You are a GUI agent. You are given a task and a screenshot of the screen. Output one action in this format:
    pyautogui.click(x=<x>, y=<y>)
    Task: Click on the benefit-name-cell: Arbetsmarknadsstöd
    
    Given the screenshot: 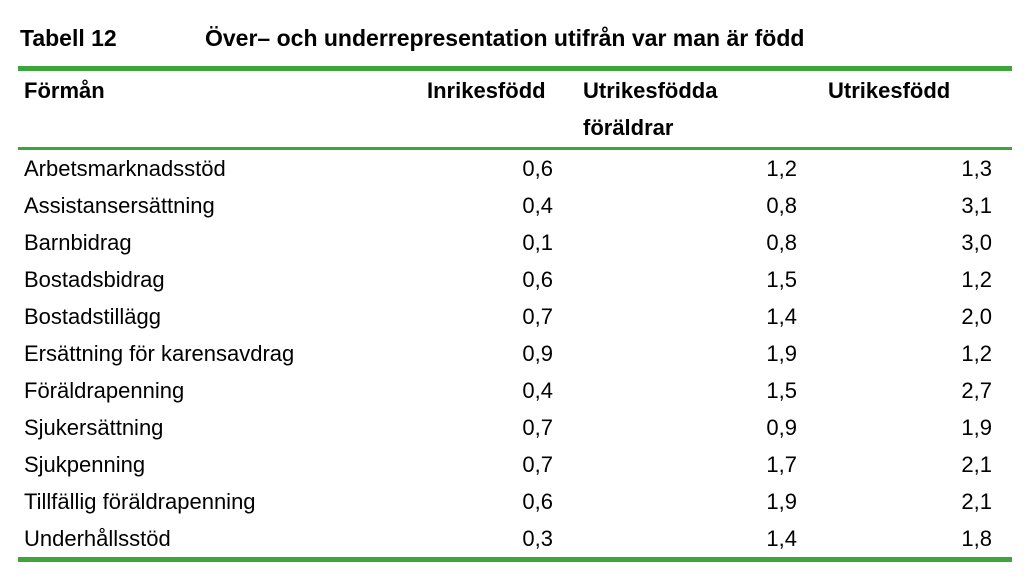 What is the action you would take?
    pyautogui.click(x=125, y=168)
    